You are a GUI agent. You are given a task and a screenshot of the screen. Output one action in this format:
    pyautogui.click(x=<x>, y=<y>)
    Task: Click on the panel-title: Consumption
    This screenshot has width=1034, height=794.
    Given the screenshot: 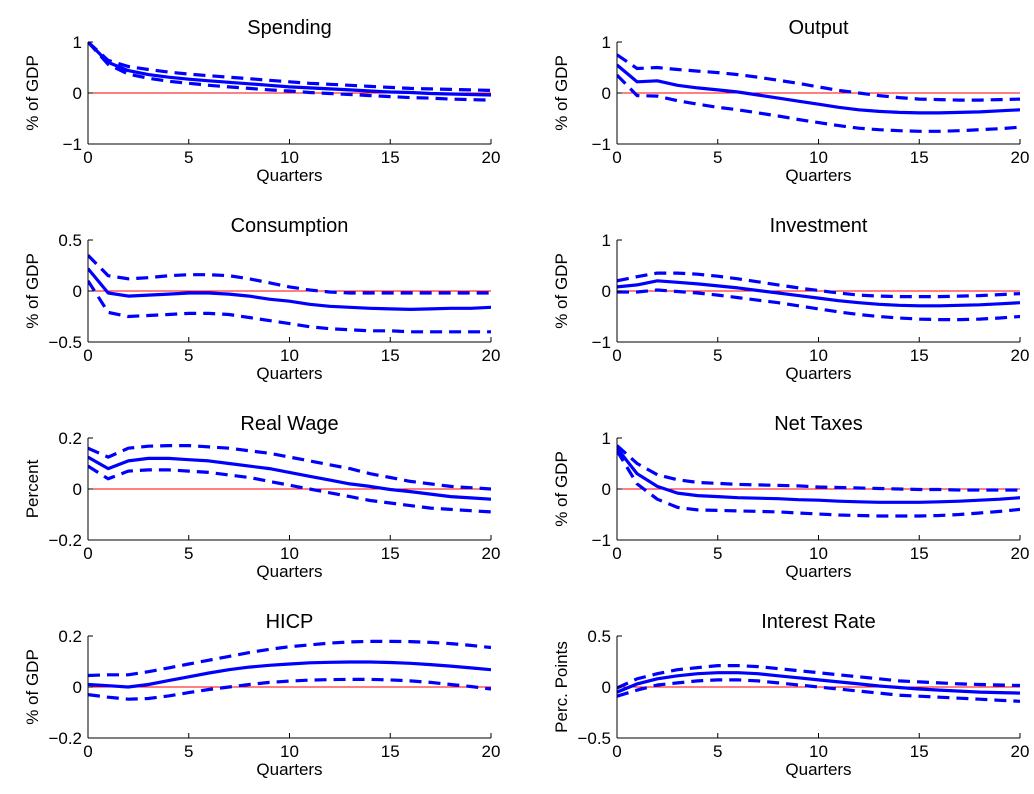 What is the action you would take?
    pyautogui.click(x=290, y=226)
    